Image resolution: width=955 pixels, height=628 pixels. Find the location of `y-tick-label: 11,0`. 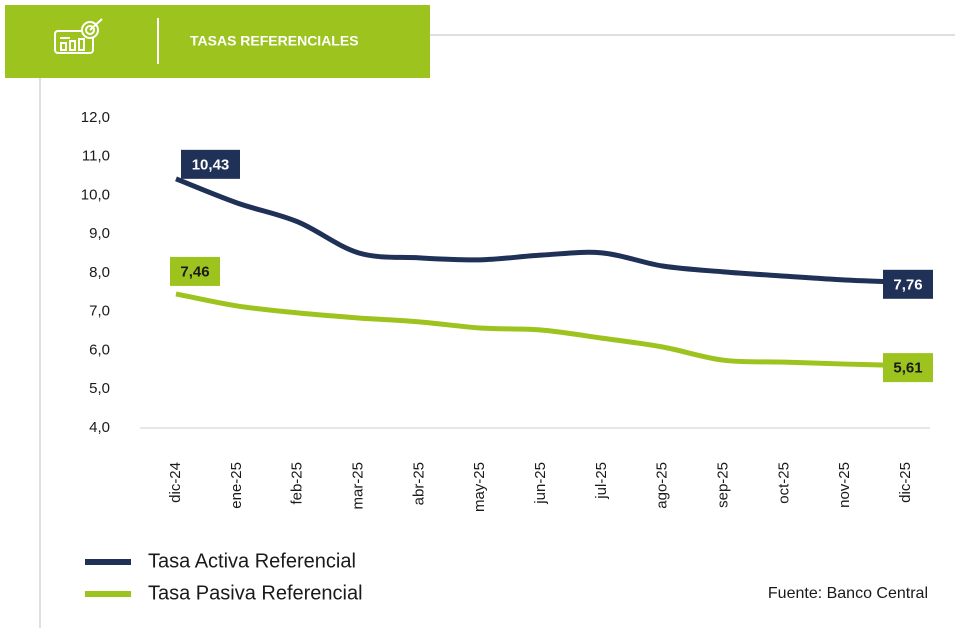

y-tick-label: 11,0 is located at coordinates (96, 156).